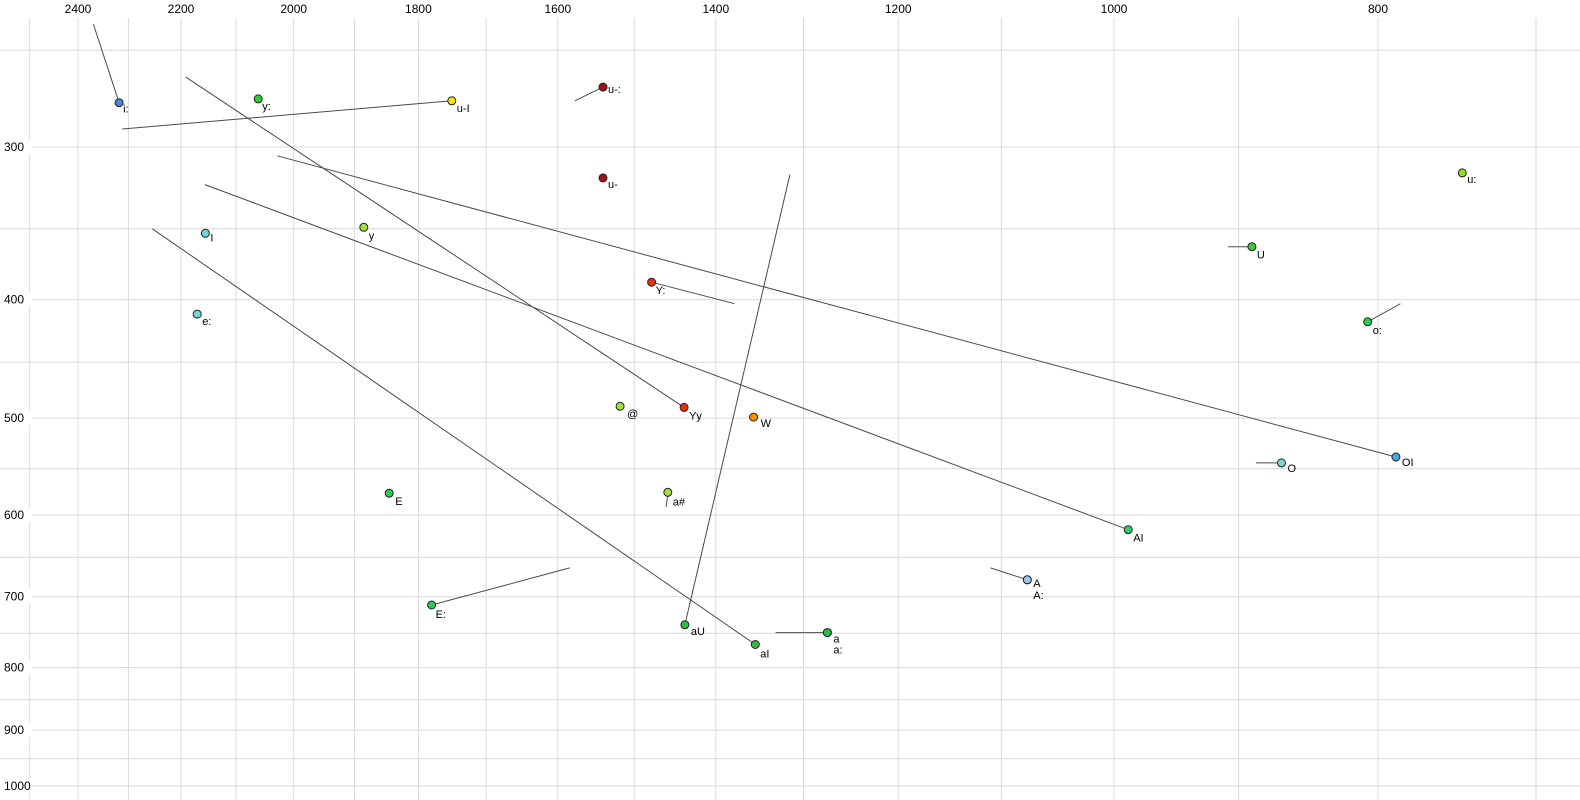 This screenshot has height=800, width=1580. What do you see at coordinates (1038, 596) in the screenshot?
I see `vowel-label-a: A:` at bounding box center [1038, 596].